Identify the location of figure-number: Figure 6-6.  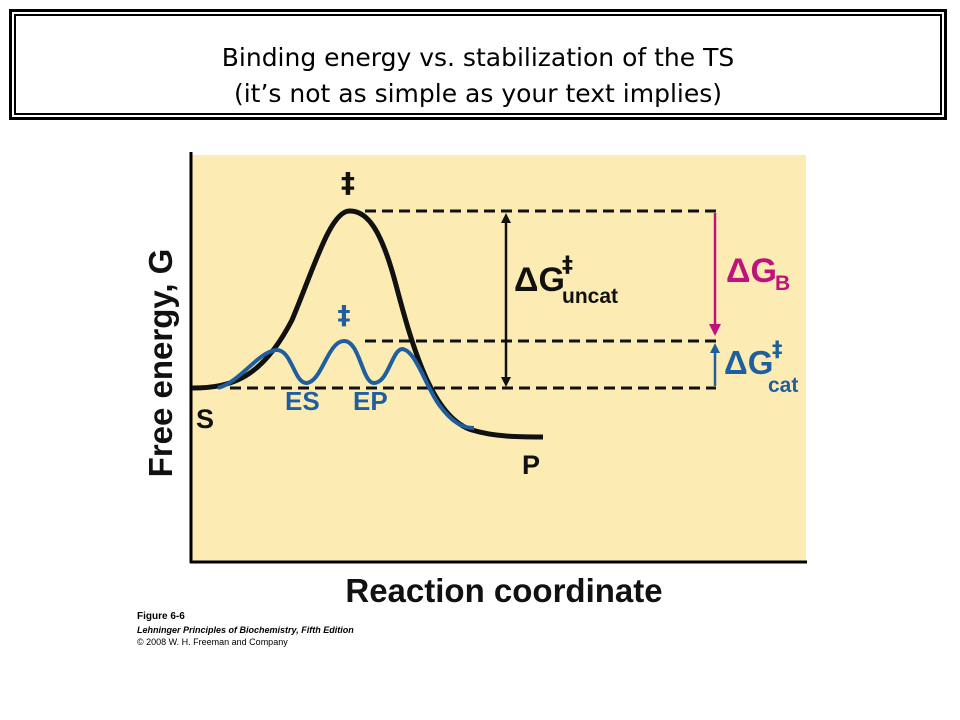
(161, 616).